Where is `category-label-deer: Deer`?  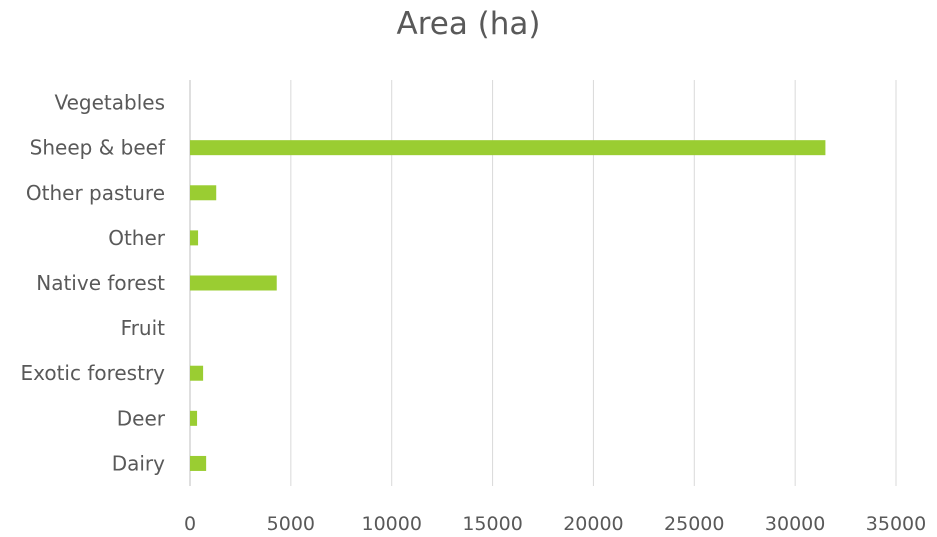 category-label-deer: Deer is located at coordinates (141, 418).